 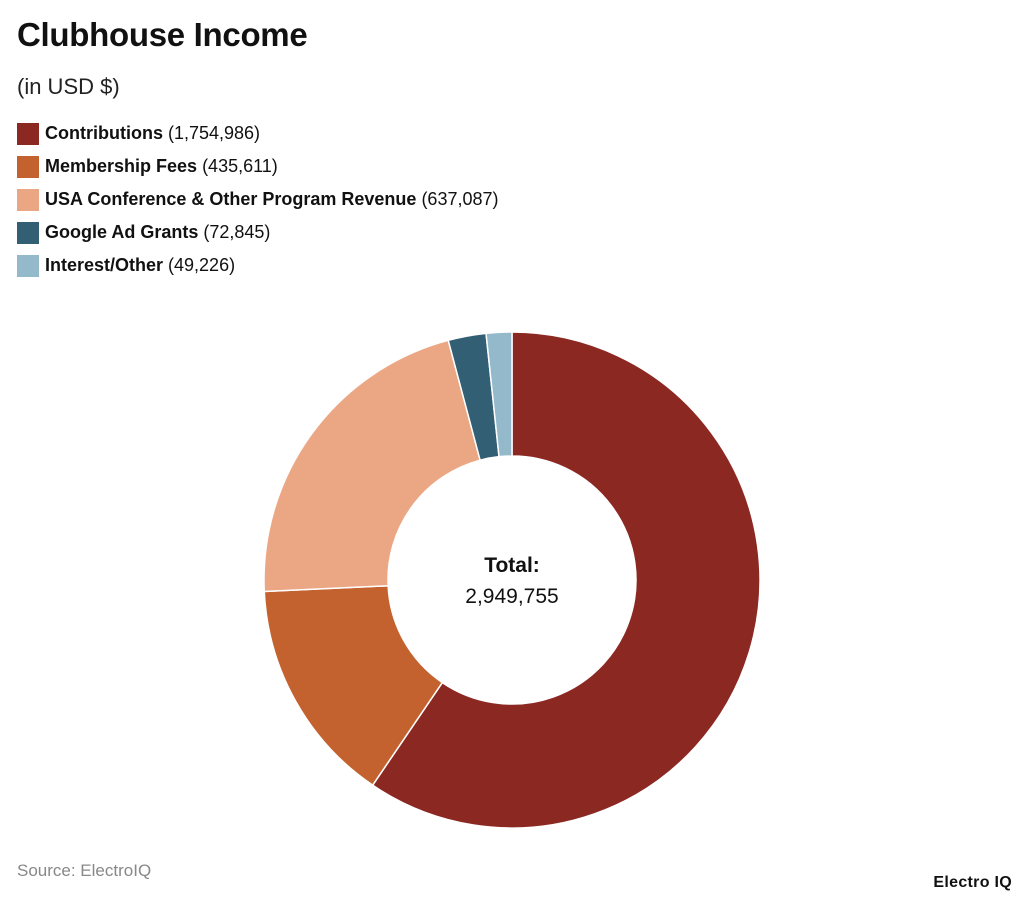 I want to click on legend-value: (49,226), so click(x=202, y=265).